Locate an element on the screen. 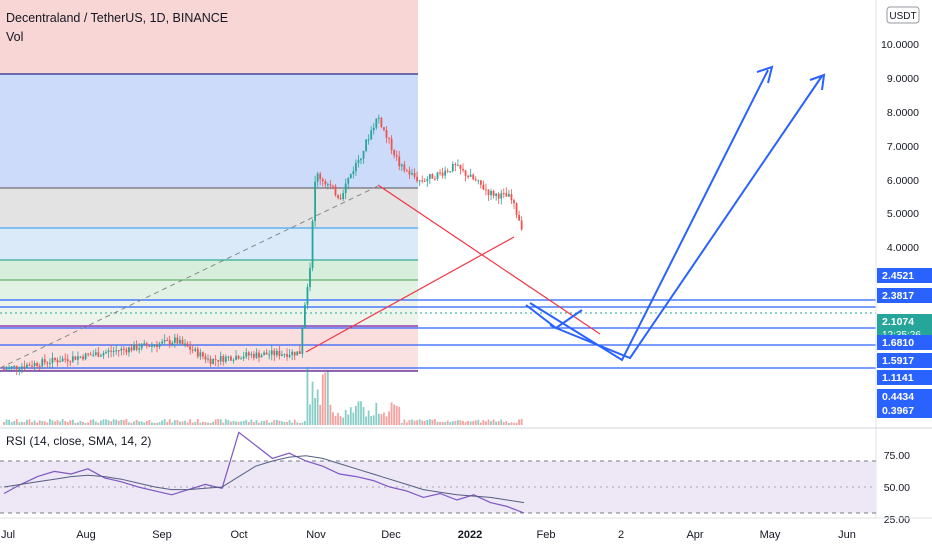 This screenshot has width=932, height=550. zone-pale is located at coordinates (209, 313).